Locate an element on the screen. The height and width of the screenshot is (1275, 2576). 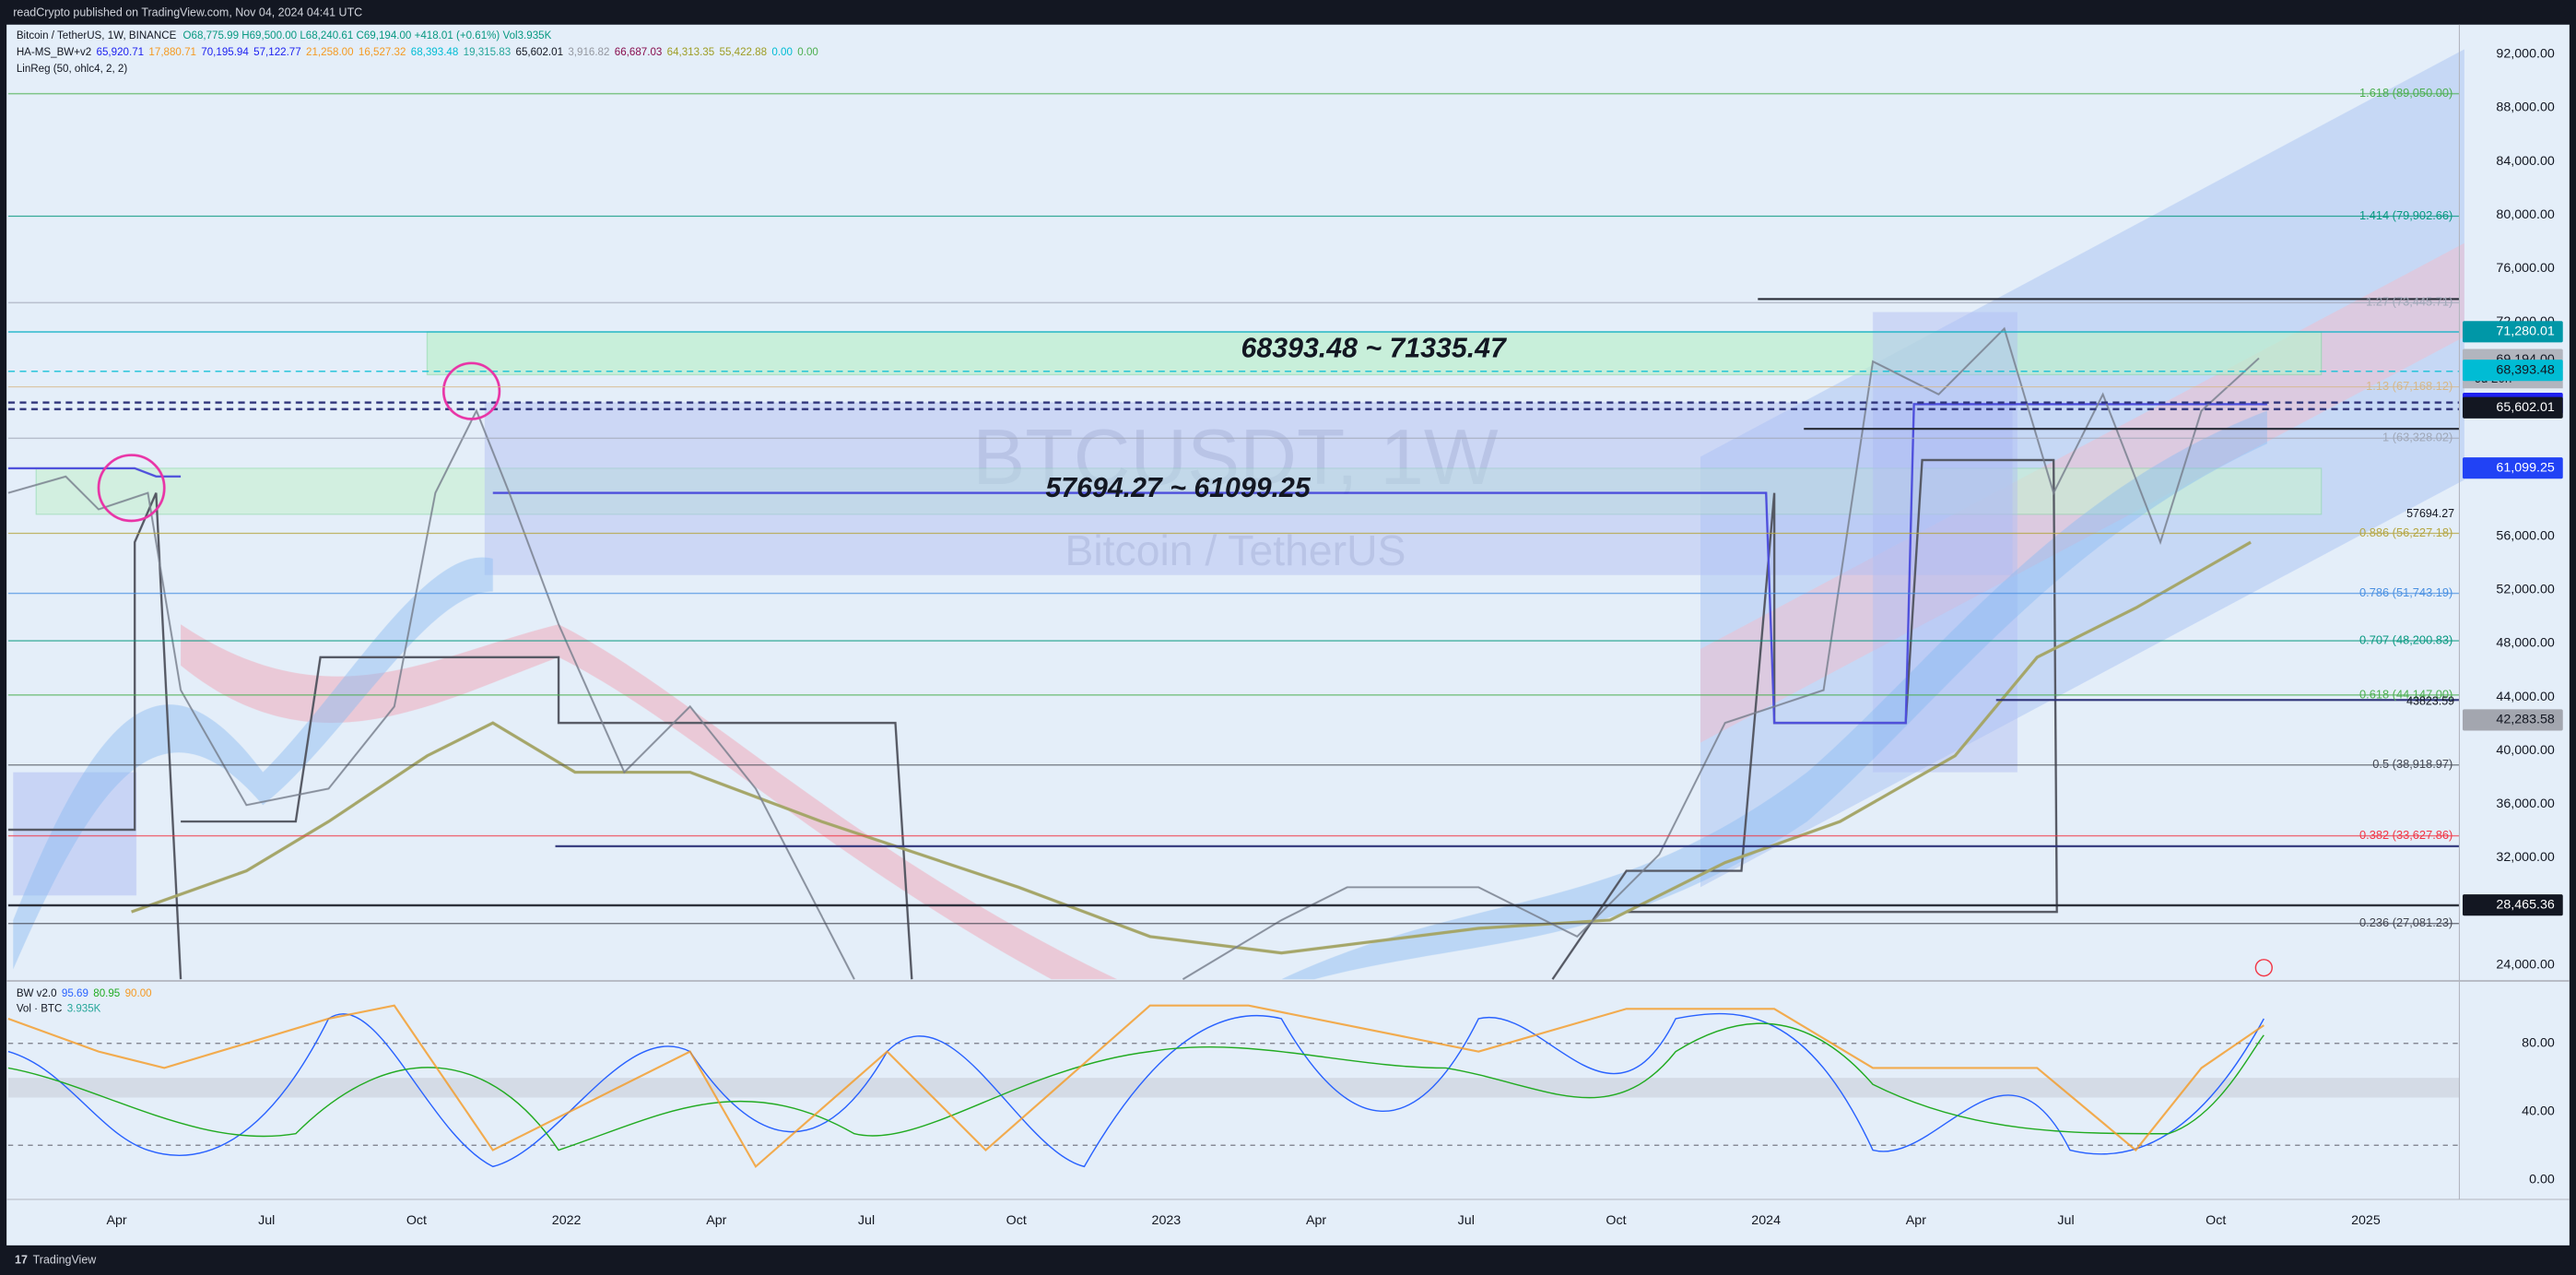
fib-label: 0.618 (44,147.00) is located at coordinates (2405, 694).